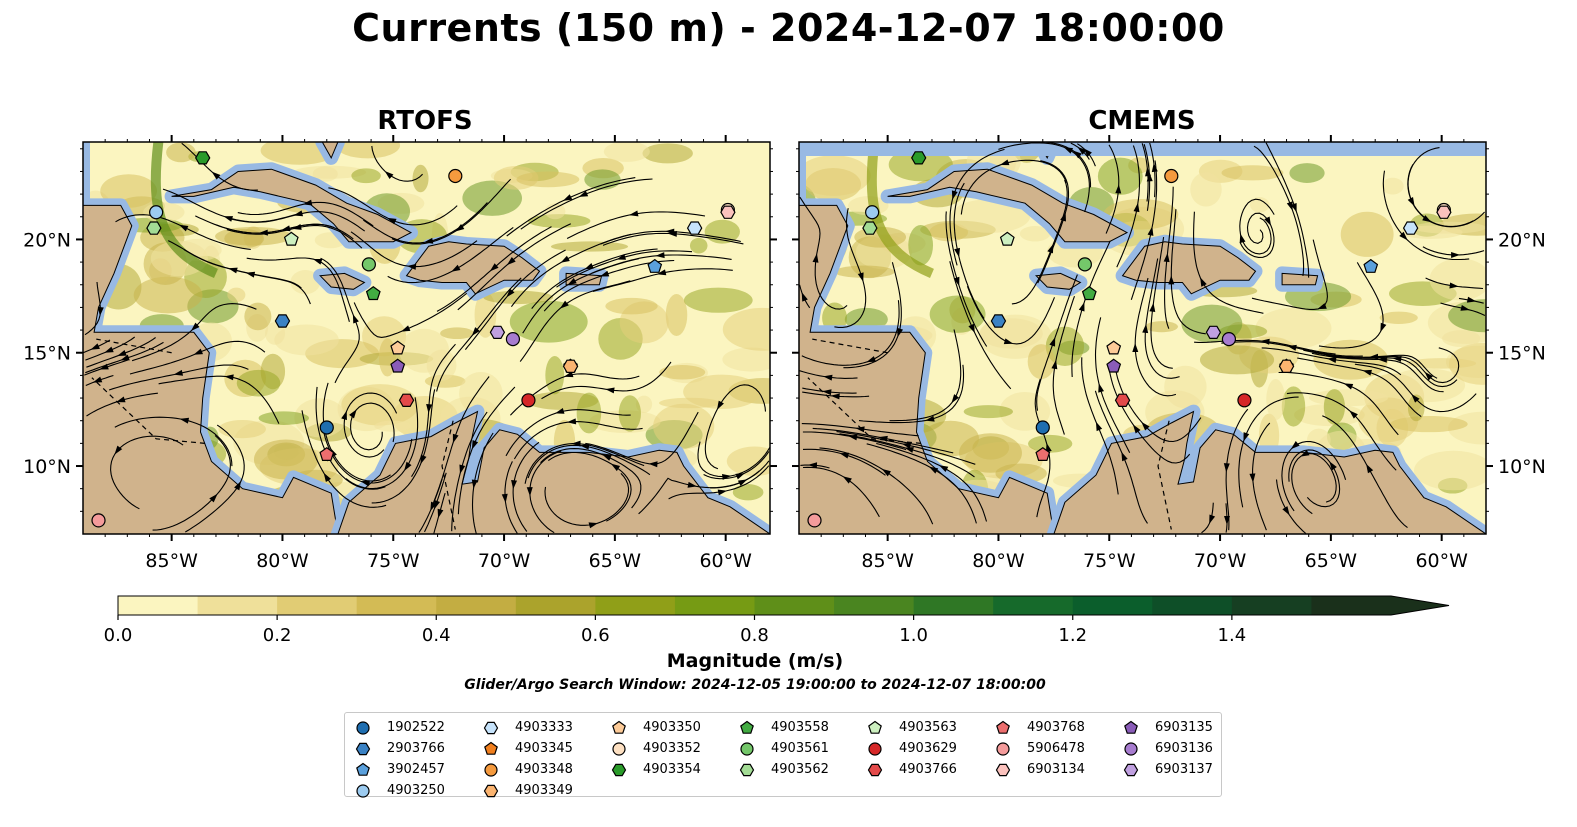  Describe the element at coordinates (527, 748) in the screenshot. I see `legend-item: 4903345` at that location.